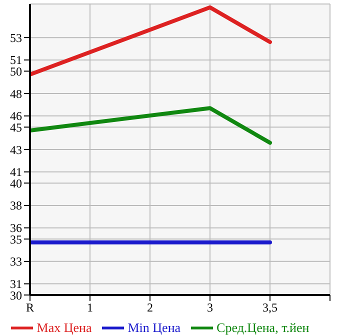  What do you see at coordinates (64, 327) in the screenshot?
I see `legend-label: Max Цена` at bounding box center [64, 327].